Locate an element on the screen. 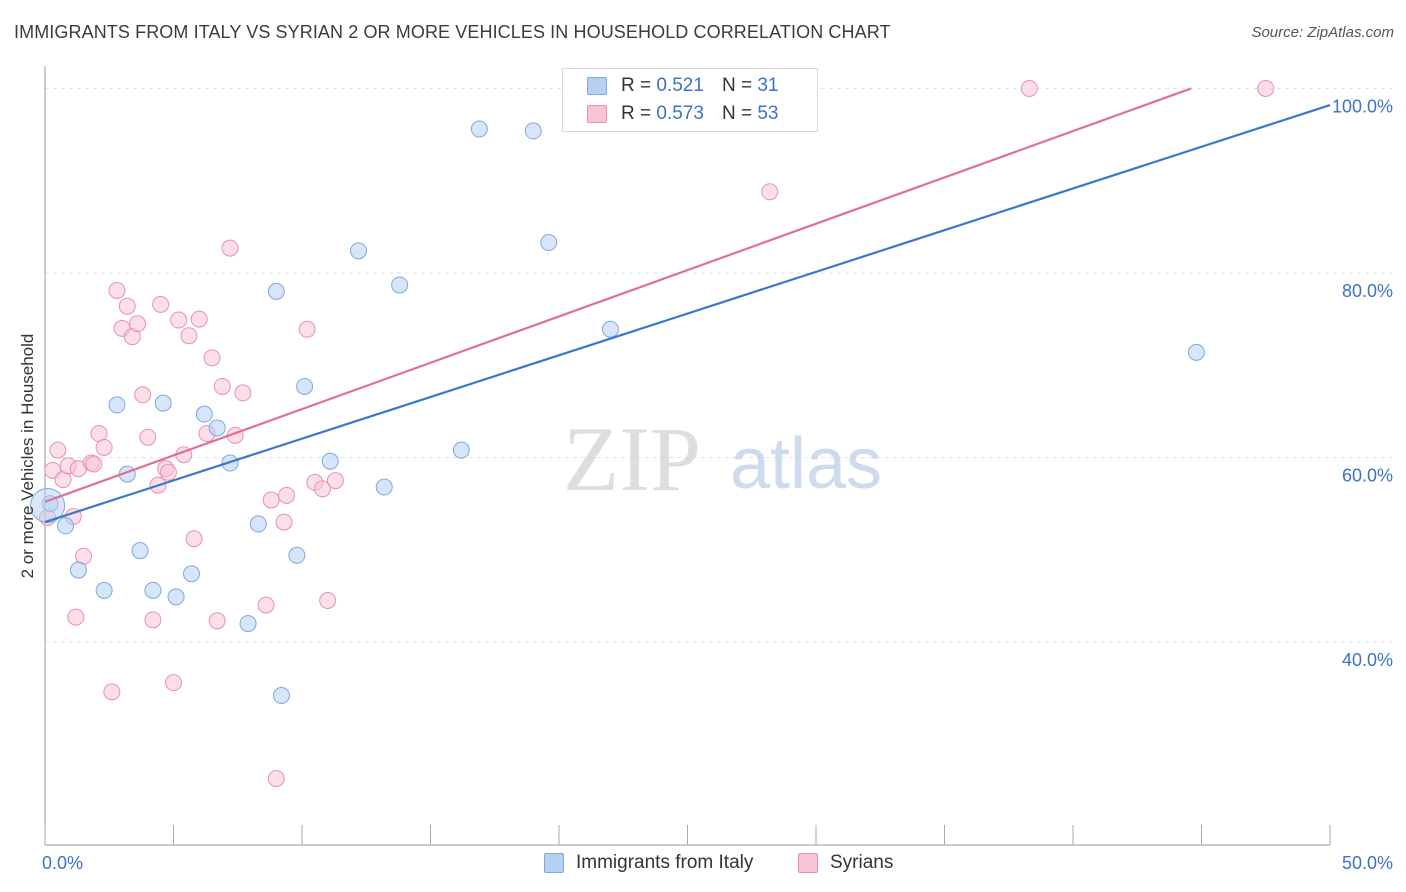 The image size is (1406, 892). y-tick-label: 60.0% is located at coordinates (1367, 476).